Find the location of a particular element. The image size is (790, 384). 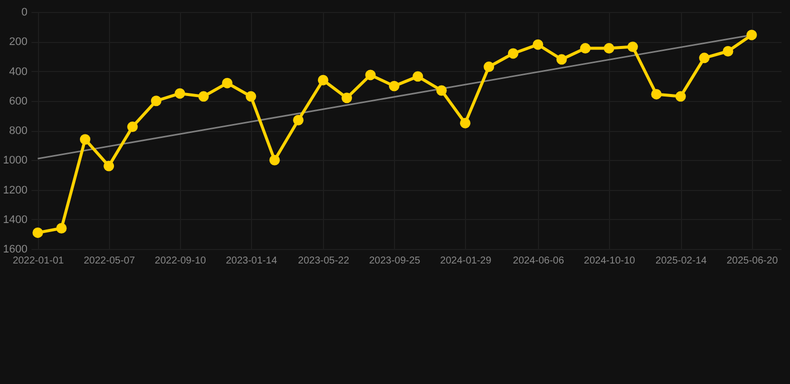

y-tick-label: 1600 is located at coordinates (15, 250).